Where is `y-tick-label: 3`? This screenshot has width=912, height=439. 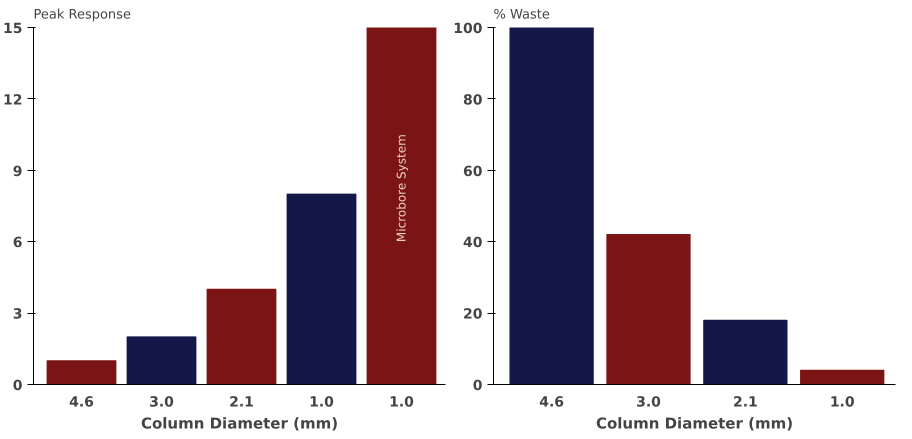 y-tick-label: 3 is located at coordinates (17, 314).